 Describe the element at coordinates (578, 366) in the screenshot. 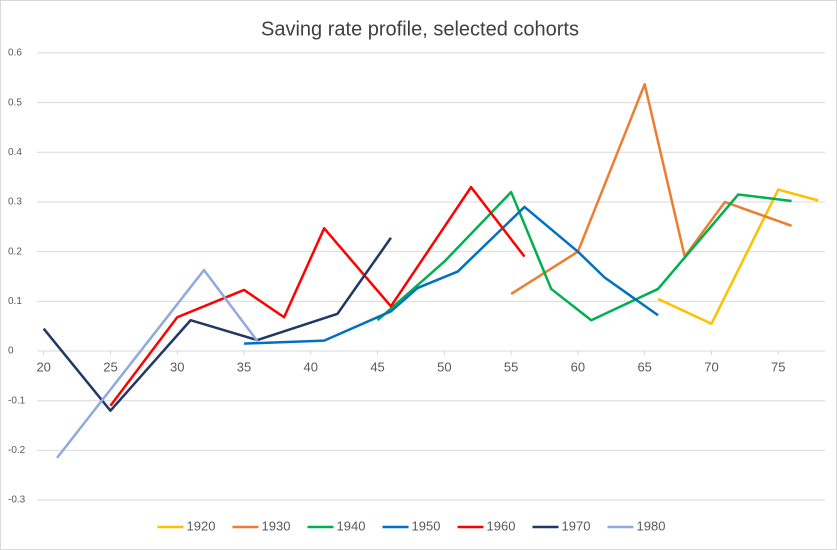

I see `x-tick-label: 60` at that location.